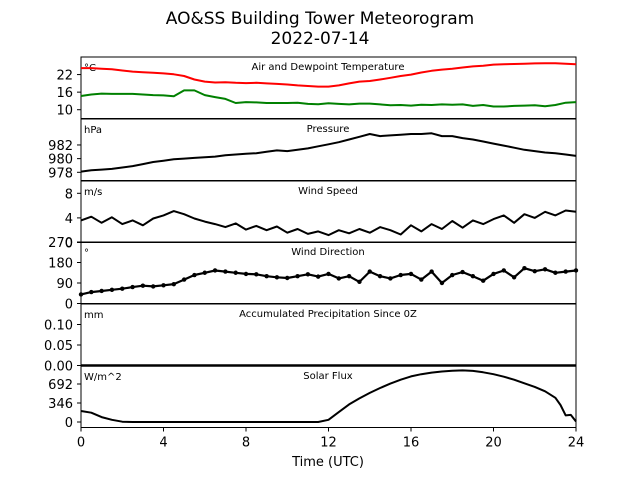 Image resolution: width=640 pixels, height=480 pixels. What do you see at coordinates (93, 192) in the screenshot?
I see `unit-label: m/s` at bounding box center [93, 192].